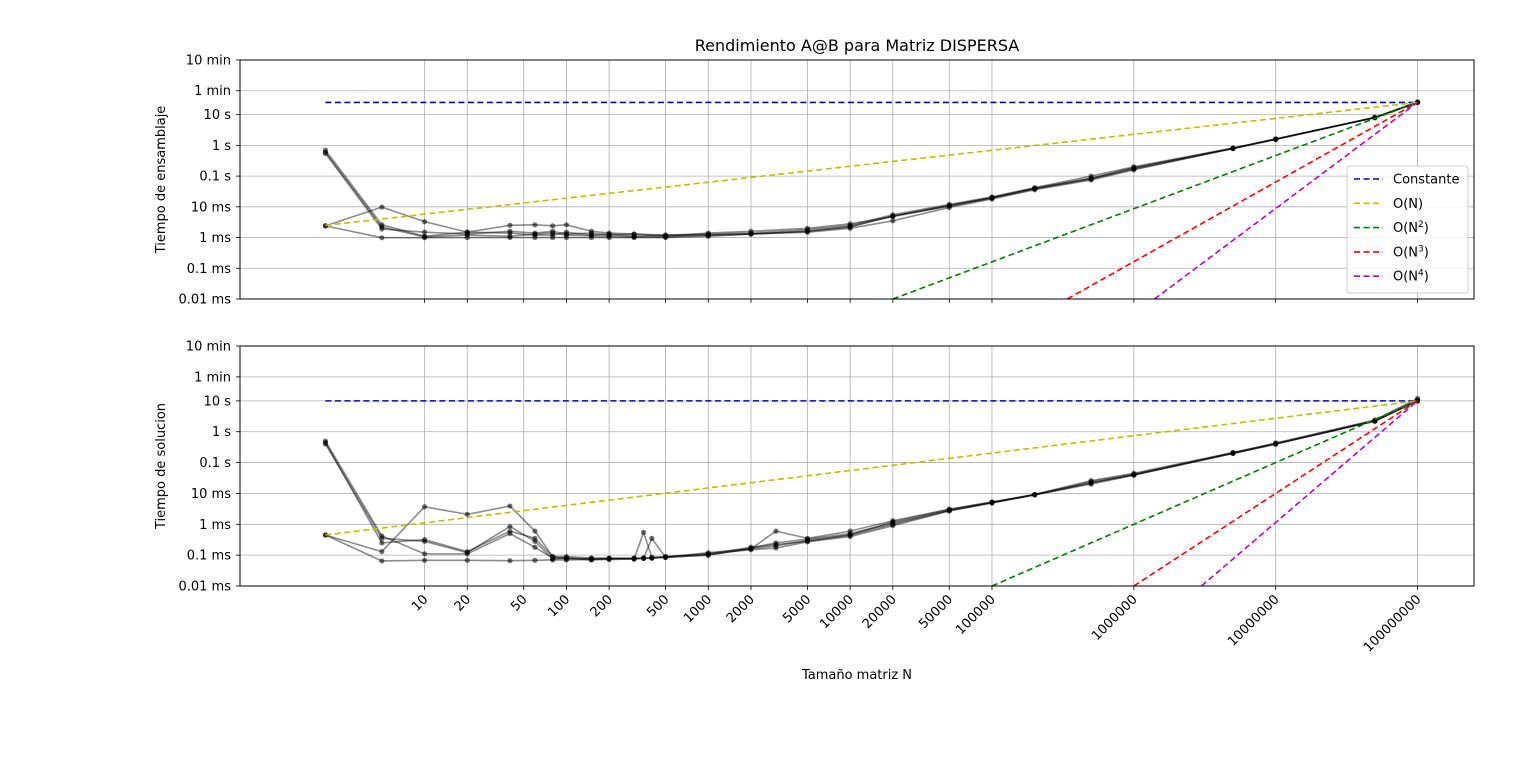  Describe the element at coordinates (856, 675) in the screenshot. I see `x-axis-label: Tamaño matriz N` at that location.